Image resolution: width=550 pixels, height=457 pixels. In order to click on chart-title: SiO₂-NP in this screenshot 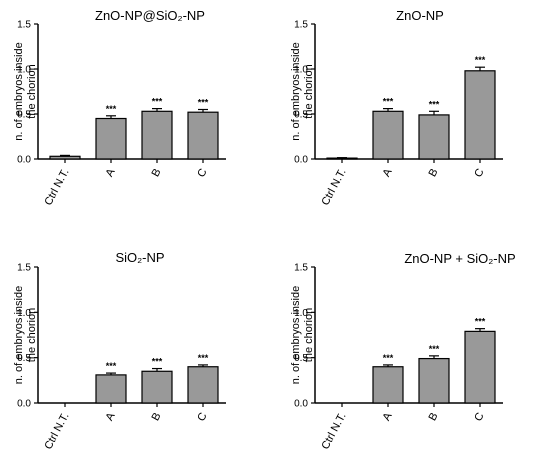, I will do `click(139, 257)`.